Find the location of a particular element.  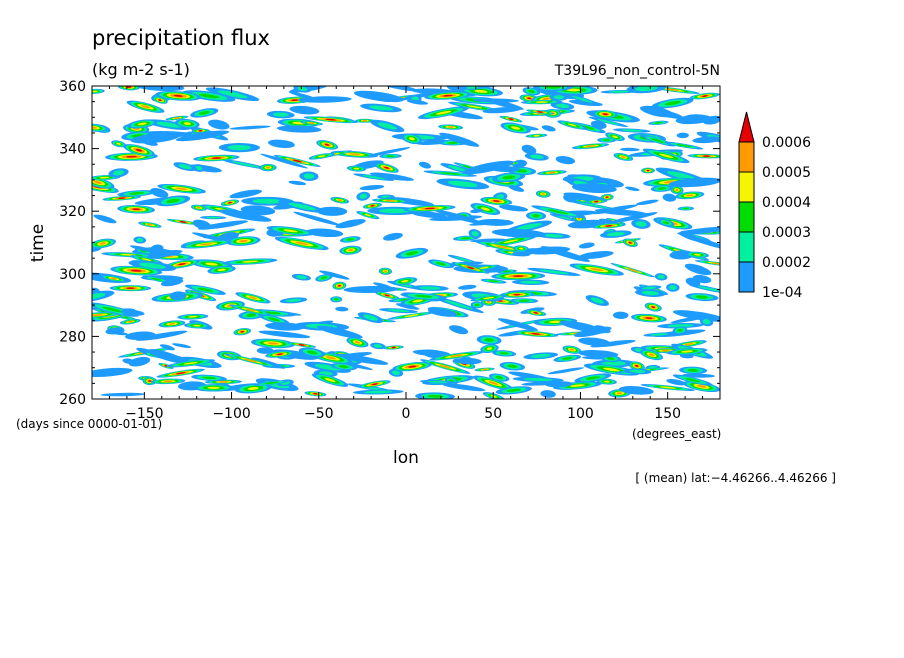

colorbar-label: 0.0005 is located at coordinates (786, 173).